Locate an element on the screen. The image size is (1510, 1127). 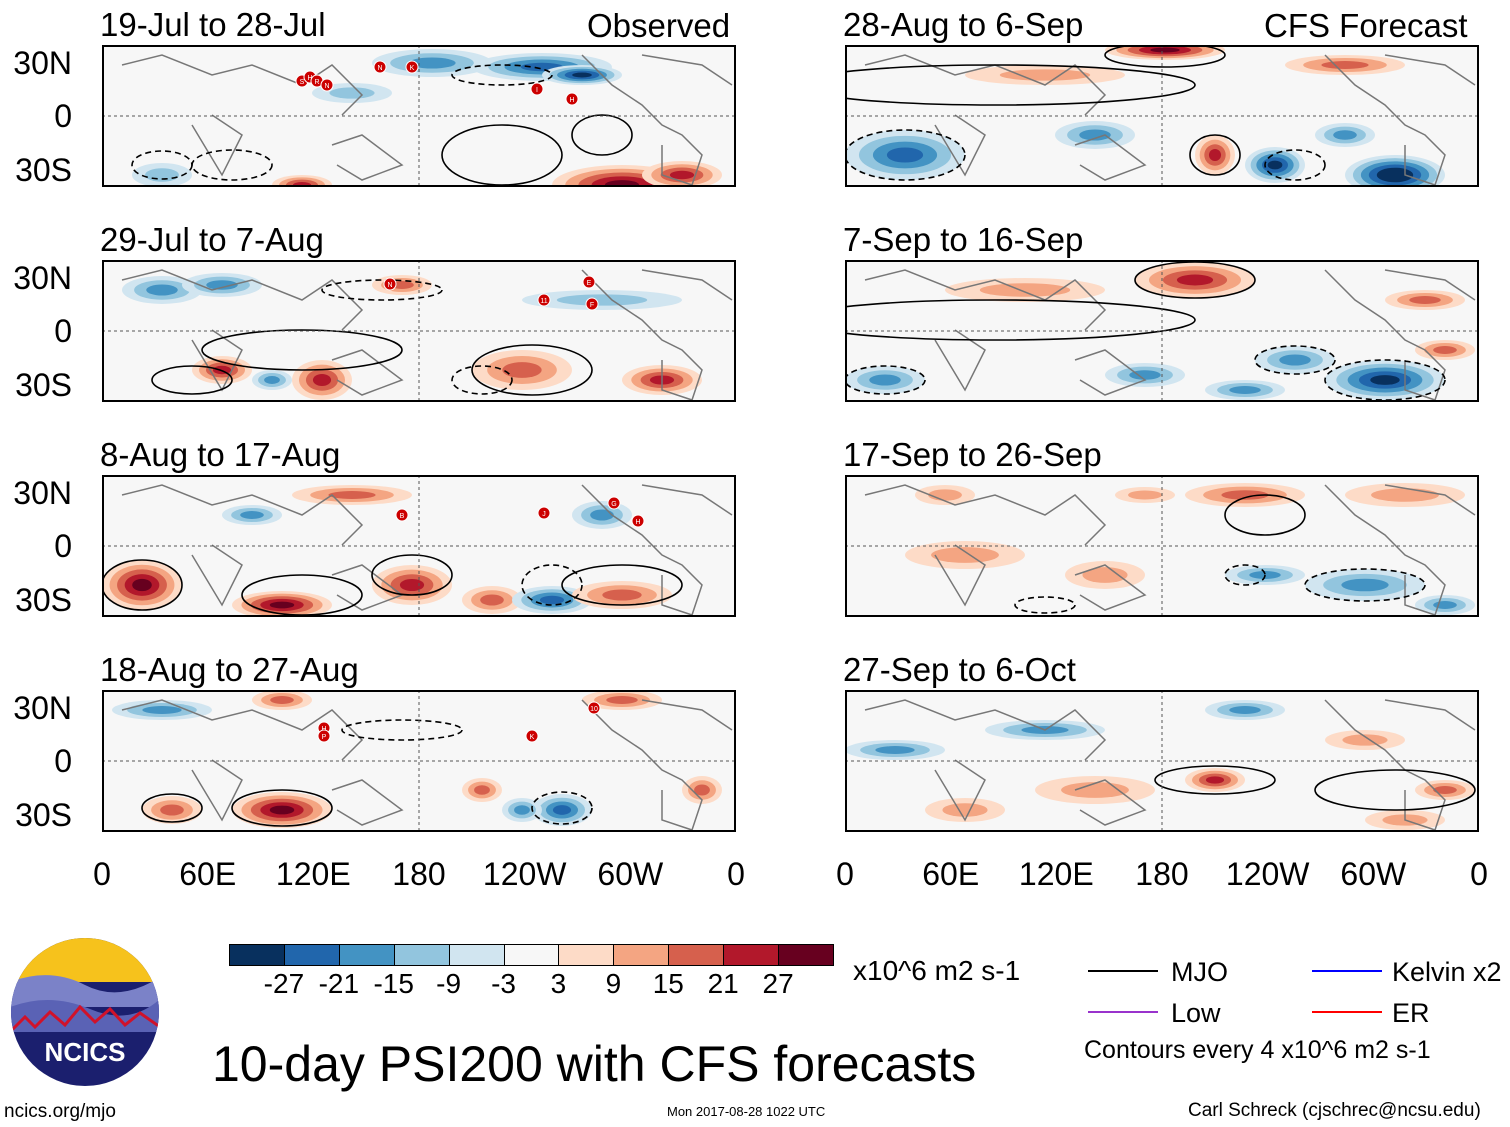
colorbar-tick-label: 15 is located at coordinates (668, 983).